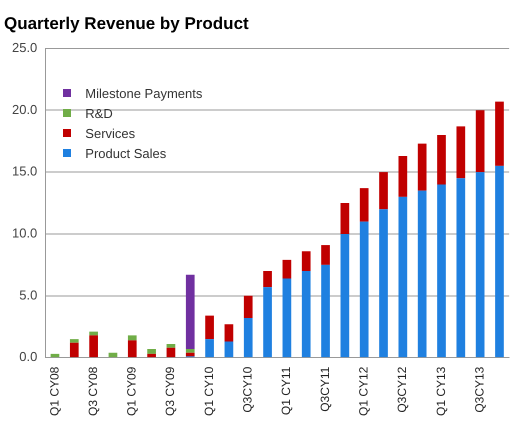 This screenshot has width=517, height=423. I want to click on legend-label: R&D, so click(99, 113).